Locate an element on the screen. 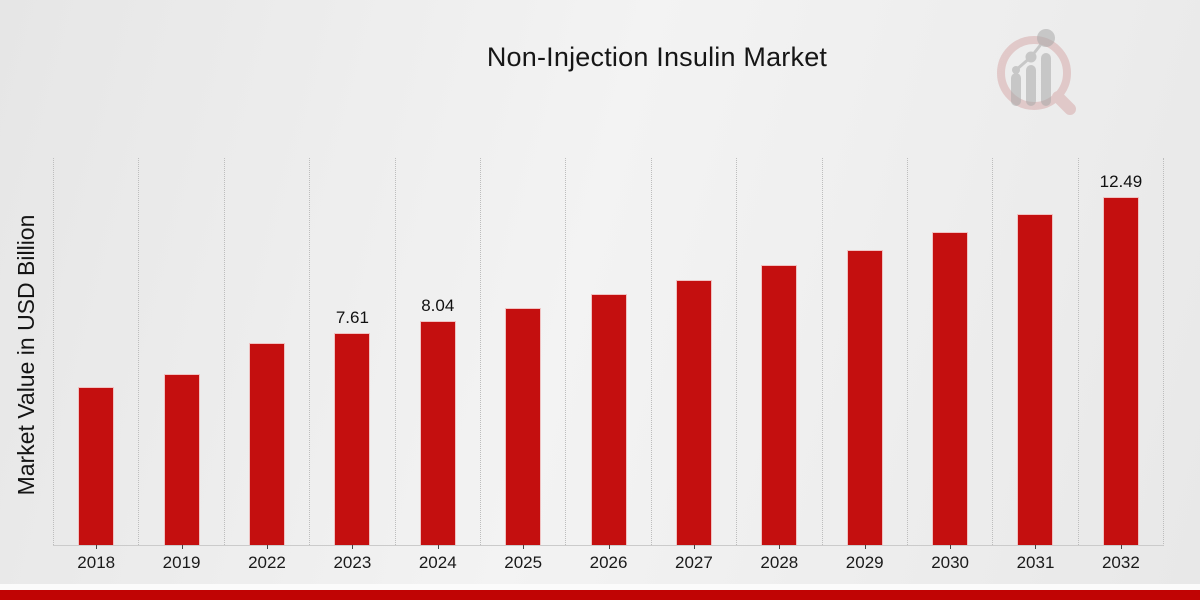  bar-2018 is located at coordinates (96, 466).